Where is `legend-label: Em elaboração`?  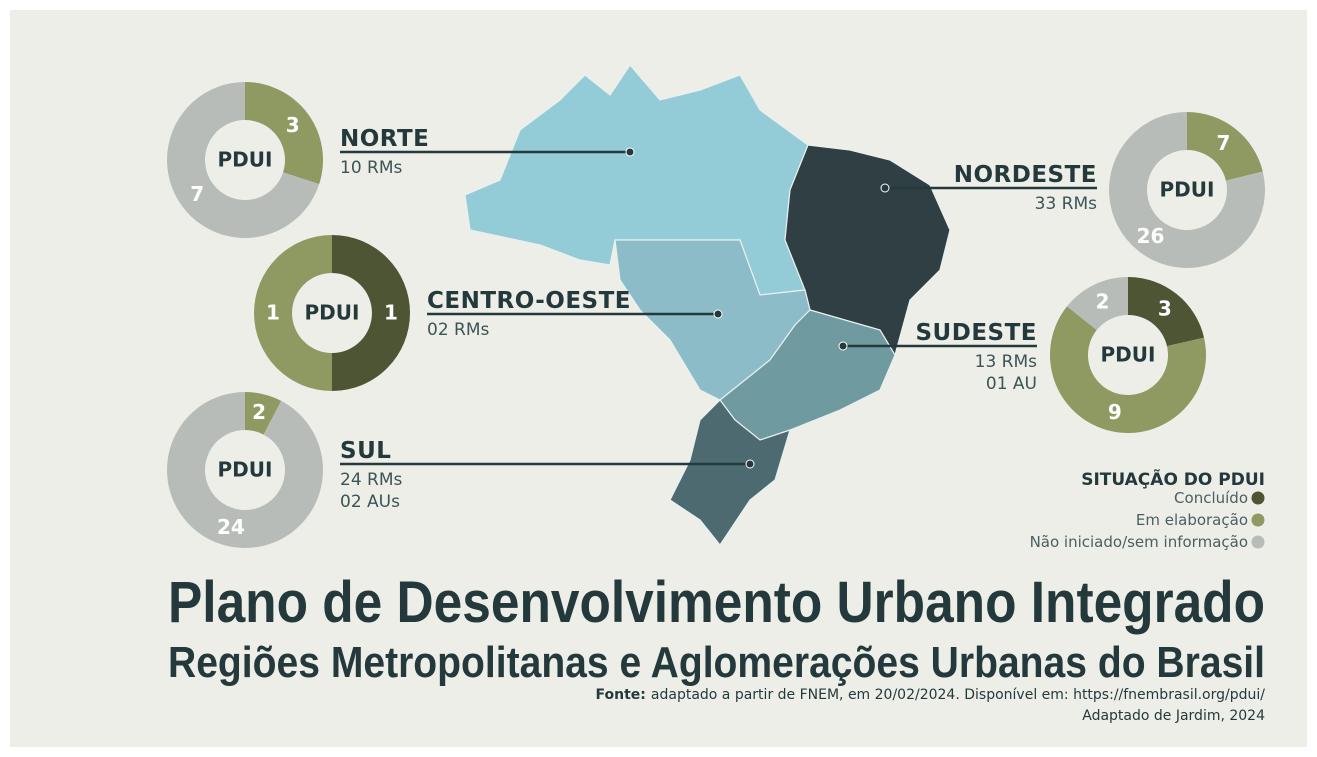
legend-label: Em elaboração is located at coordinates (1192, 520).